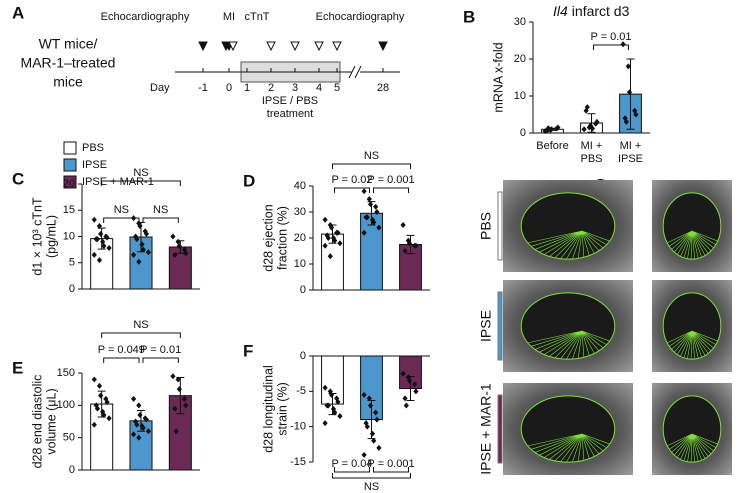 The height and width of the screenshot is (493, 743). What do you see at coordinates (568, 226) in the screenshot?
I see `lv-cavity` at bounding box center [568, 226].